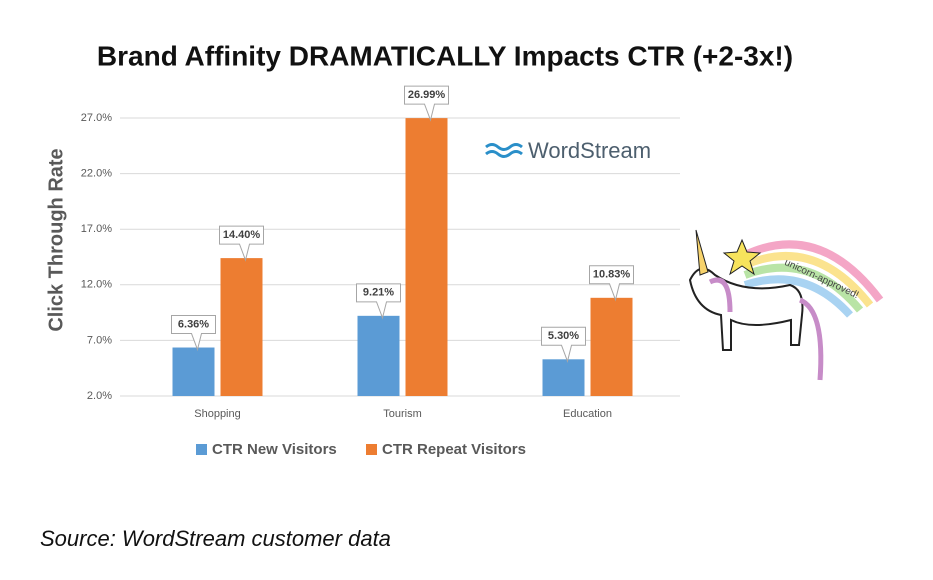 This screenshot has width=933, height=580. What do you see at coordinates (454, 449) in the screenshot?
I see `legend-label: CTR Repeat Visitors` at bounding box center [454, 449].